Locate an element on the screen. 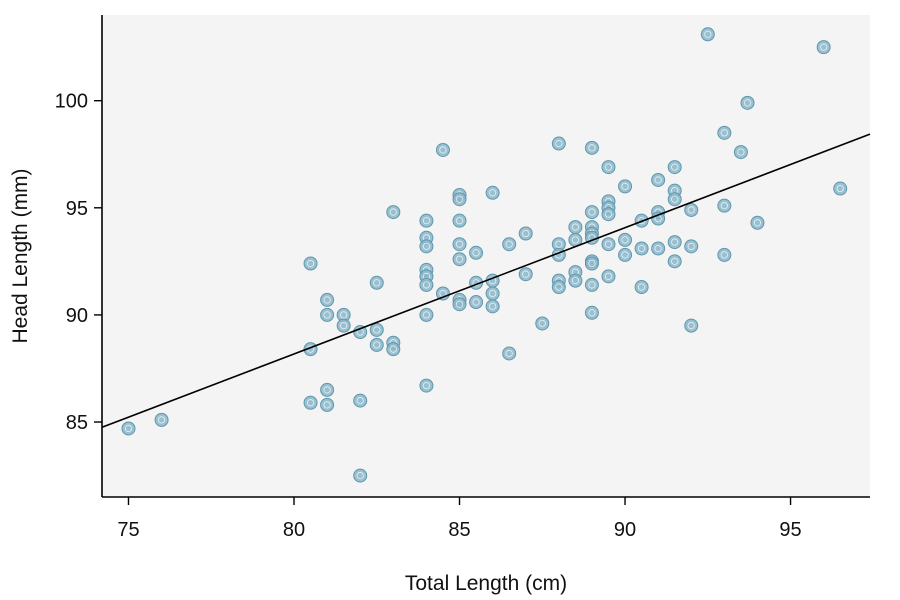 Image resolution: width=900 pixels, height=600 pixels. x-tick-label: 90 is located at coordinates (625, 530).